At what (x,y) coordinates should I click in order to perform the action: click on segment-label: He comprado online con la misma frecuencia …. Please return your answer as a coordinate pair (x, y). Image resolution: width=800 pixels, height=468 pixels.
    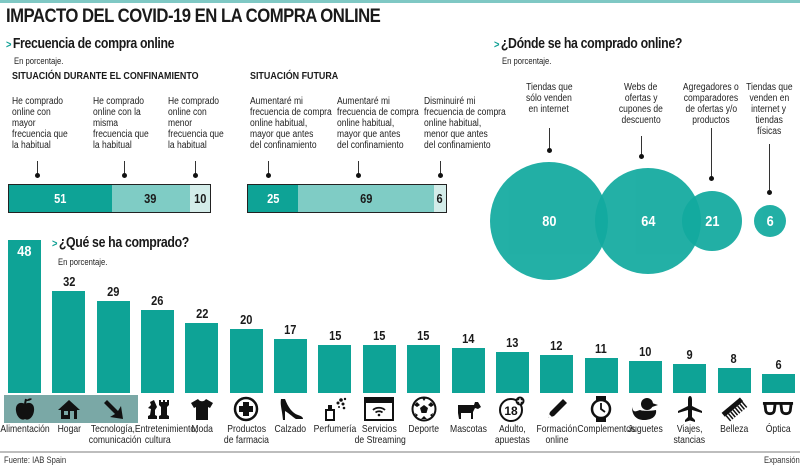
    Looking at the image, I should click on (121, 123).